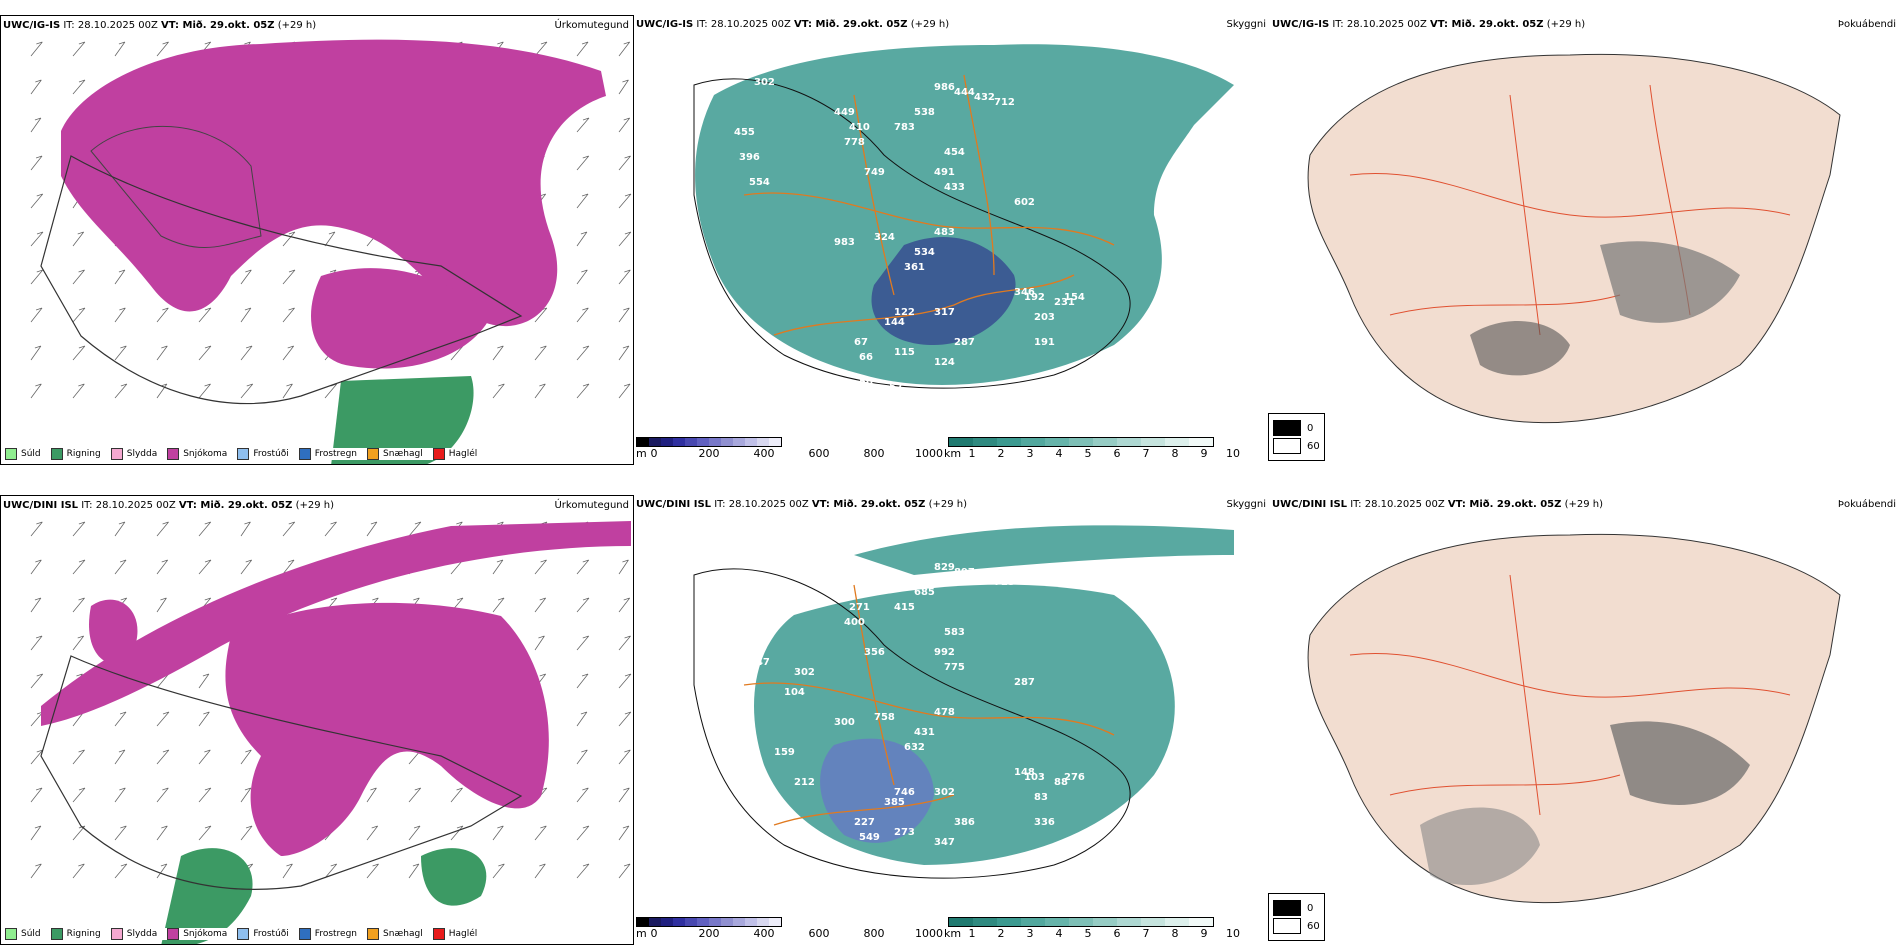 The height and width of the screenshot is (950, 1900). Describe the element at coordinates (454, 934) in the screenshot. I see `legend-item: Haglél` at that location.